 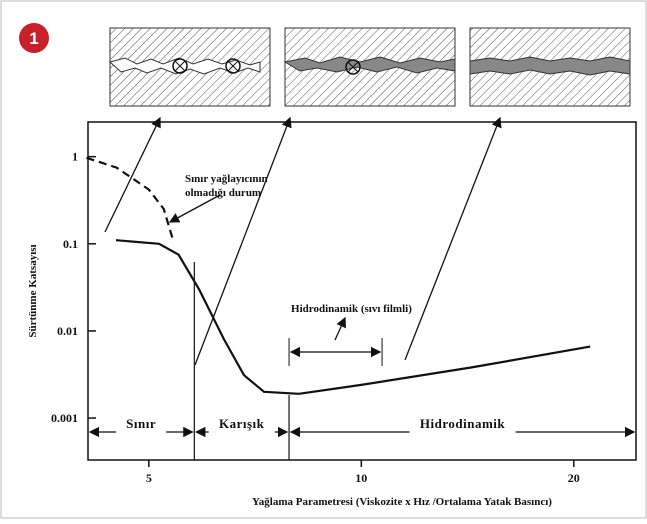 What do you see at coordinates (75, 157) in the screenshot?
I see `y-tick-label: 1` at bounding box center [75, 157].